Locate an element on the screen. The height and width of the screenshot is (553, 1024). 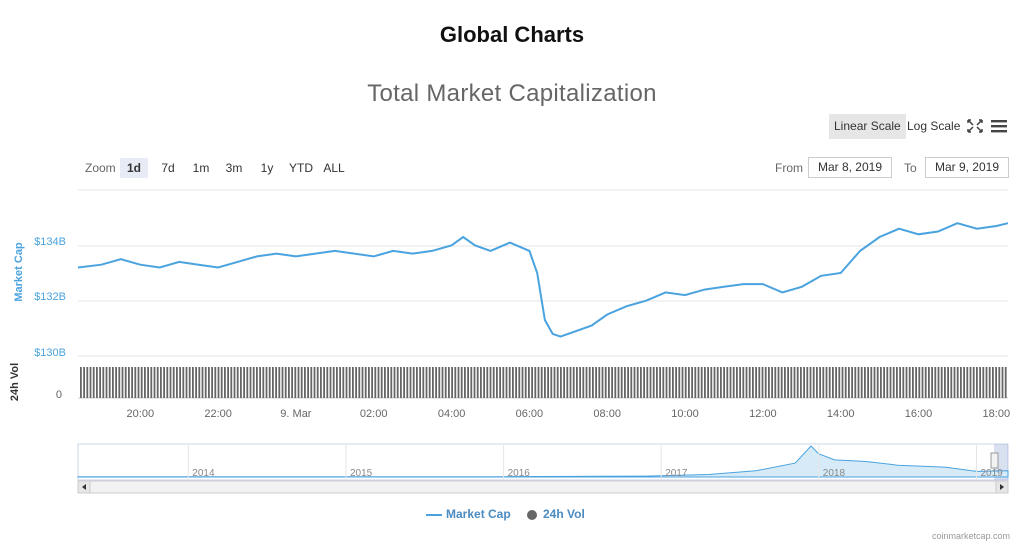
zoom-1y-button: 1y is located at coordinates (267, 168).